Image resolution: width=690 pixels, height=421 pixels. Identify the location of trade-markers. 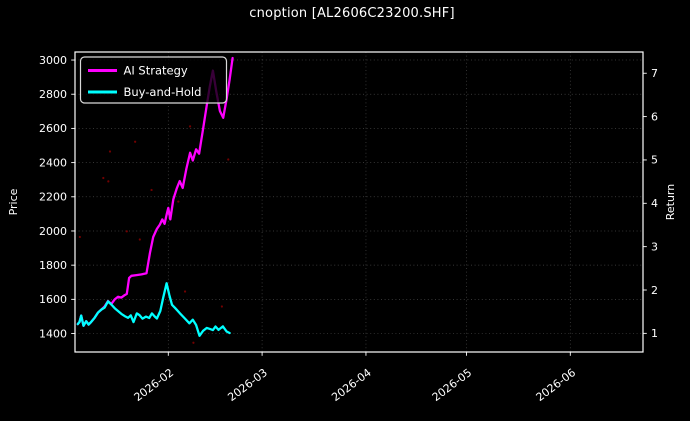
(154, 234).